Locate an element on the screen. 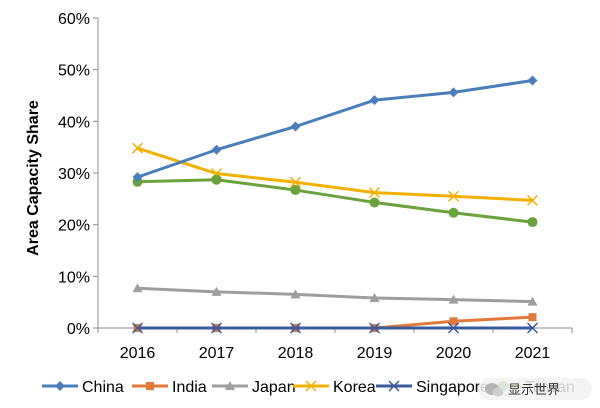  legend-item-singapore: Singapore is located at coordinates (432, 387).